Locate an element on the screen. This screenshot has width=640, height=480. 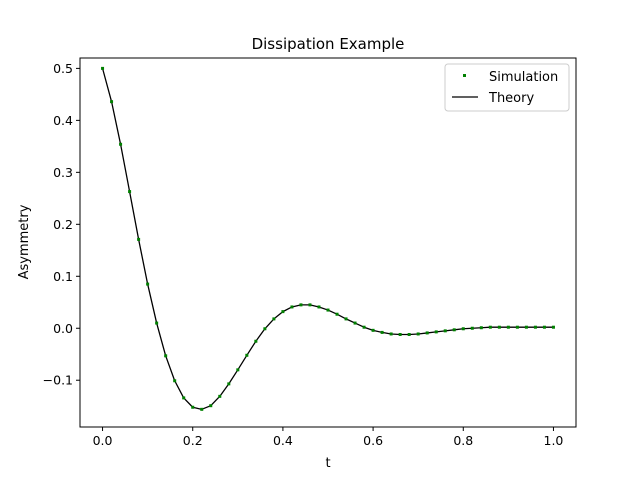
y-tick-label: 0.2 is located at coordinates (63, 224).